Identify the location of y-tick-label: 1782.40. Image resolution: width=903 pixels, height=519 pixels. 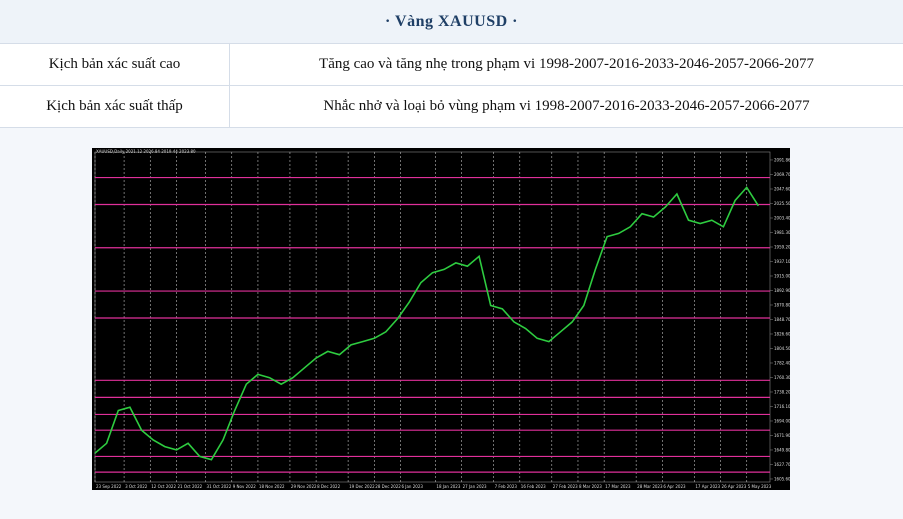
(782, 362).